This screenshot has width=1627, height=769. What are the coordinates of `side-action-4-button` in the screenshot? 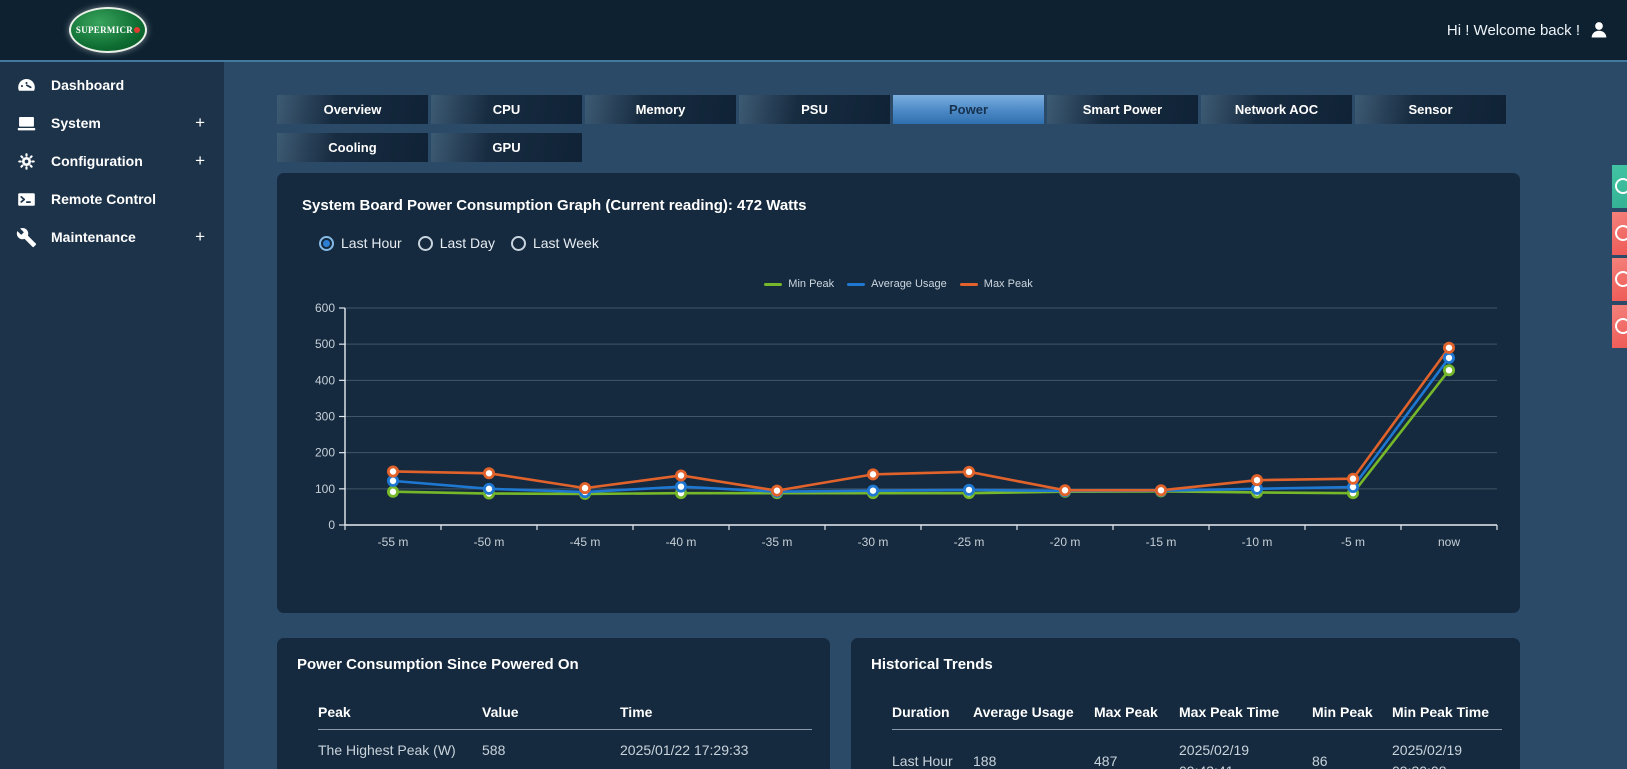 It's located at (1619, 326).